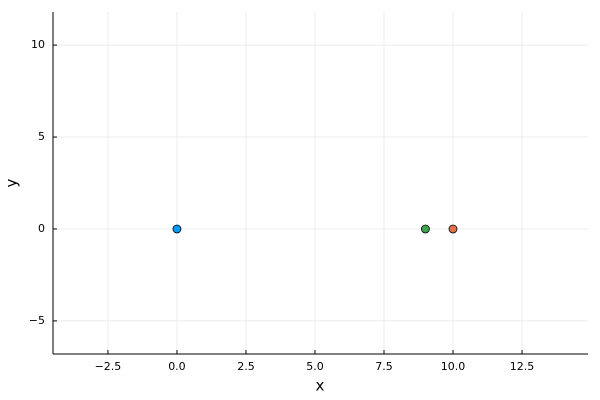 The width and height of the screenshot is (600, 400). I want to click on x-tick-label: 12.5, so click(522, 366).